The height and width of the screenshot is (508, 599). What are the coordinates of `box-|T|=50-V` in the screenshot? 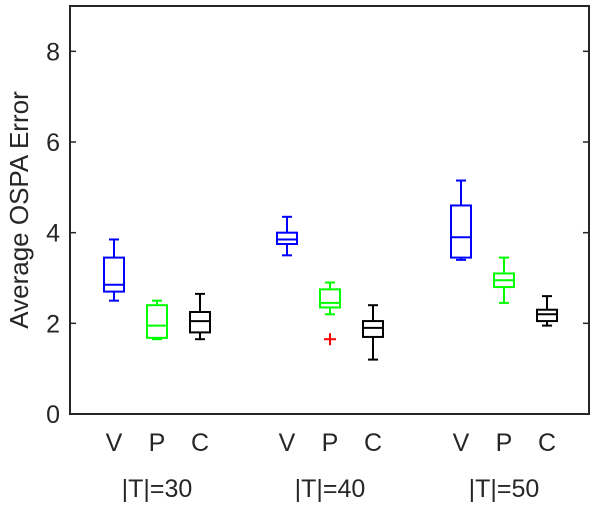 It's located at (461, 220).